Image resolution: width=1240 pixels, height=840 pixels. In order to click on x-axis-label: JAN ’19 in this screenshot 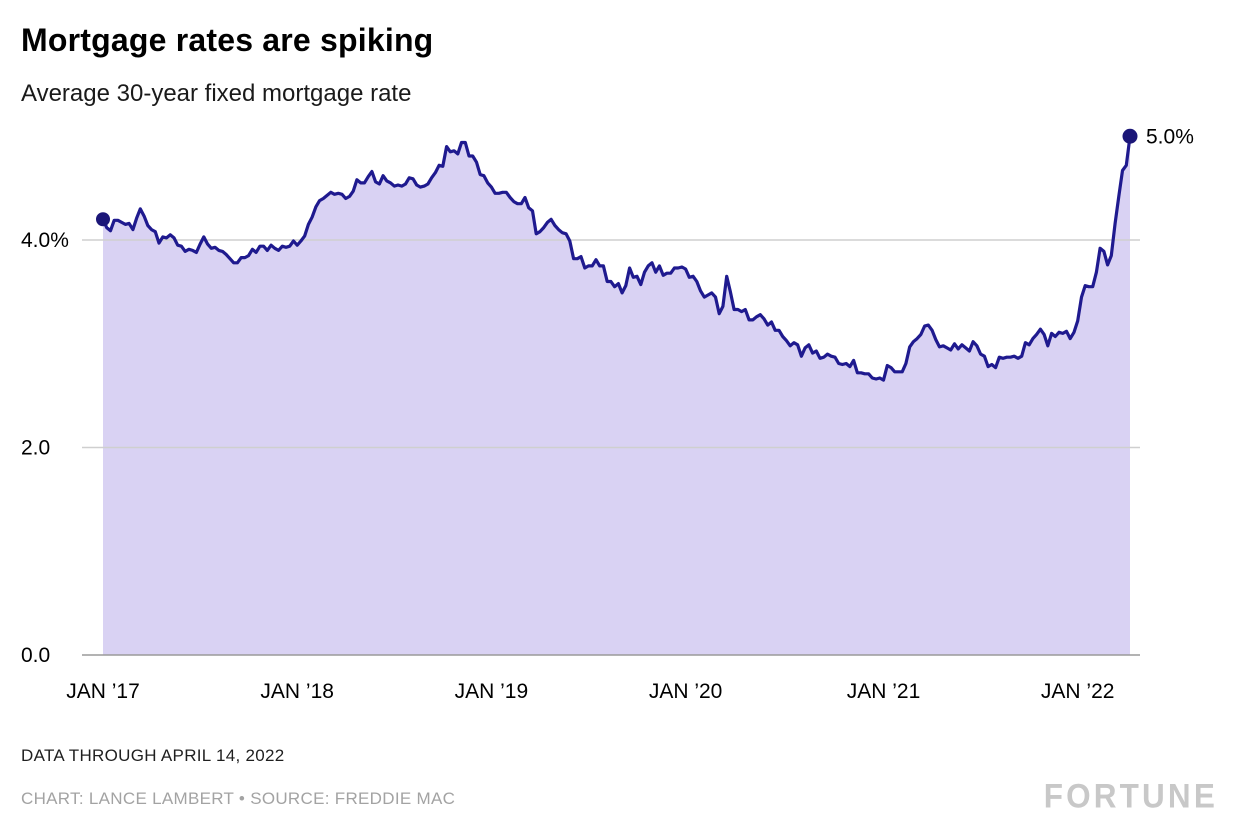, I will do `click(492, 691)`.